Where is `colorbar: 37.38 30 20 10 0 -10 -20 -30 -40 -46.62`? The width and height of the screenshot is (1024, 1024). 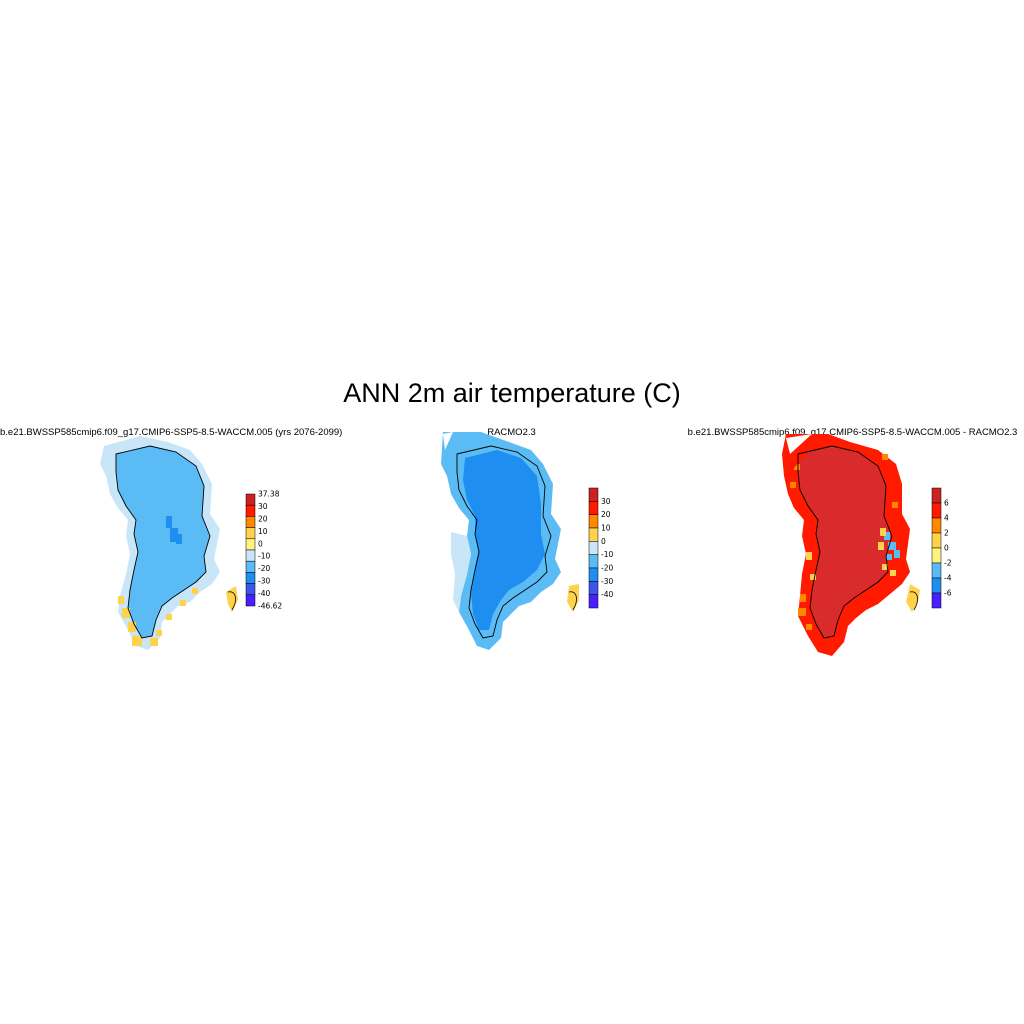 colorbar: 37.38 30 20 10 0 -10 -20 -30 -40 -46.62 is located at coordinates (263, 550).